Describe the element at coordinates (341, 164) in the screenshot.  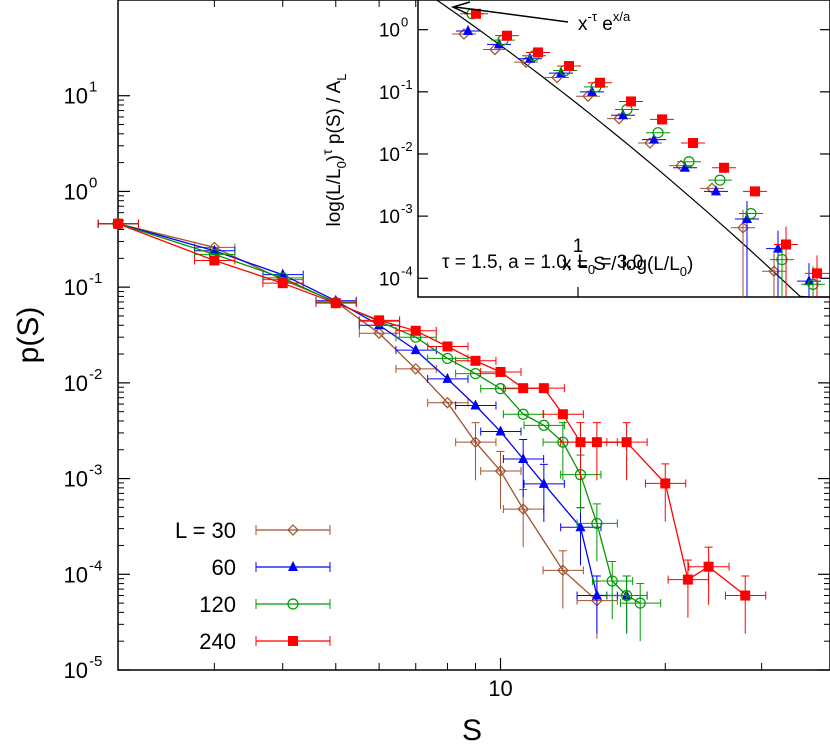
I see `inset-ylabel-sub1: 0` at that location.